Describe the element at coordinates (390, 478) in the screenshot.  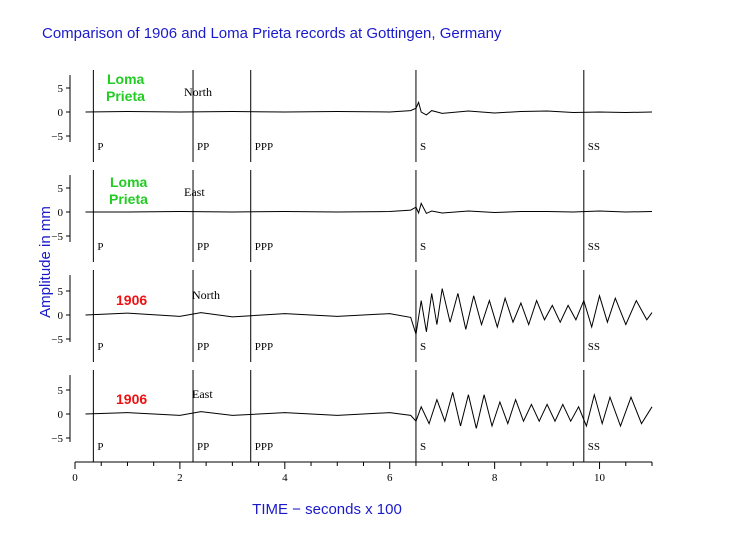
I see `x-tick-label: 6` at that location.